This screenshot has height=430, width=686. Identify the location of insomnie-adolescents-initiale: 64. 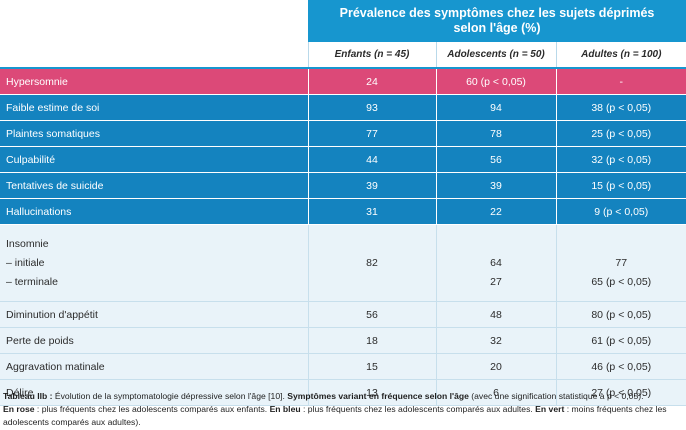
(496, 262).